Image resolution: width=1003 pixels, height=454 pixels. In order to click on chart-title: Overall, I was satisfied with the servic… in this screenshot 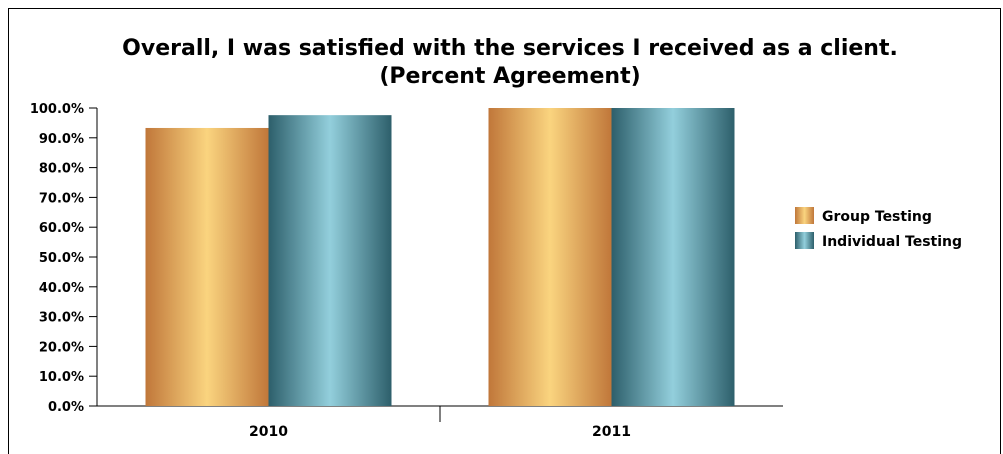, I will do `click(510, 48)`.